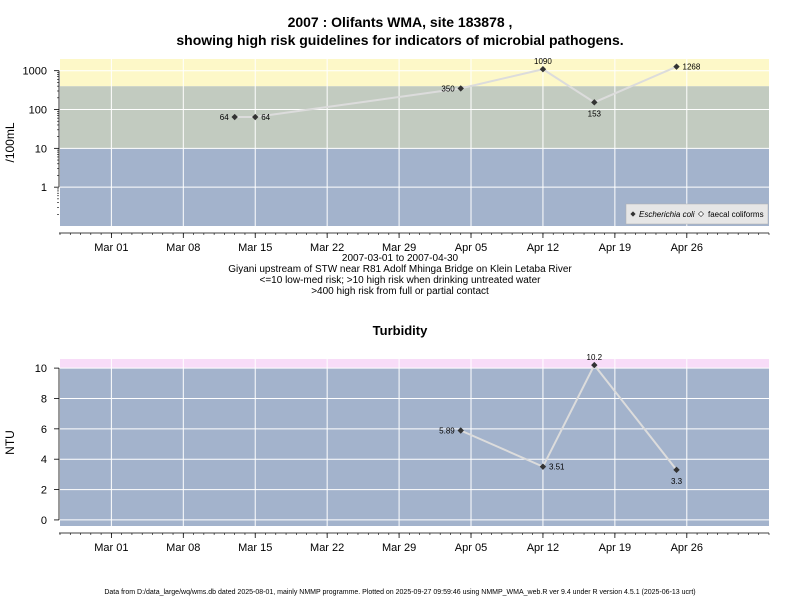 This screenshot has width=800, height=600. I want to click on legend-box, so click(697, 214).